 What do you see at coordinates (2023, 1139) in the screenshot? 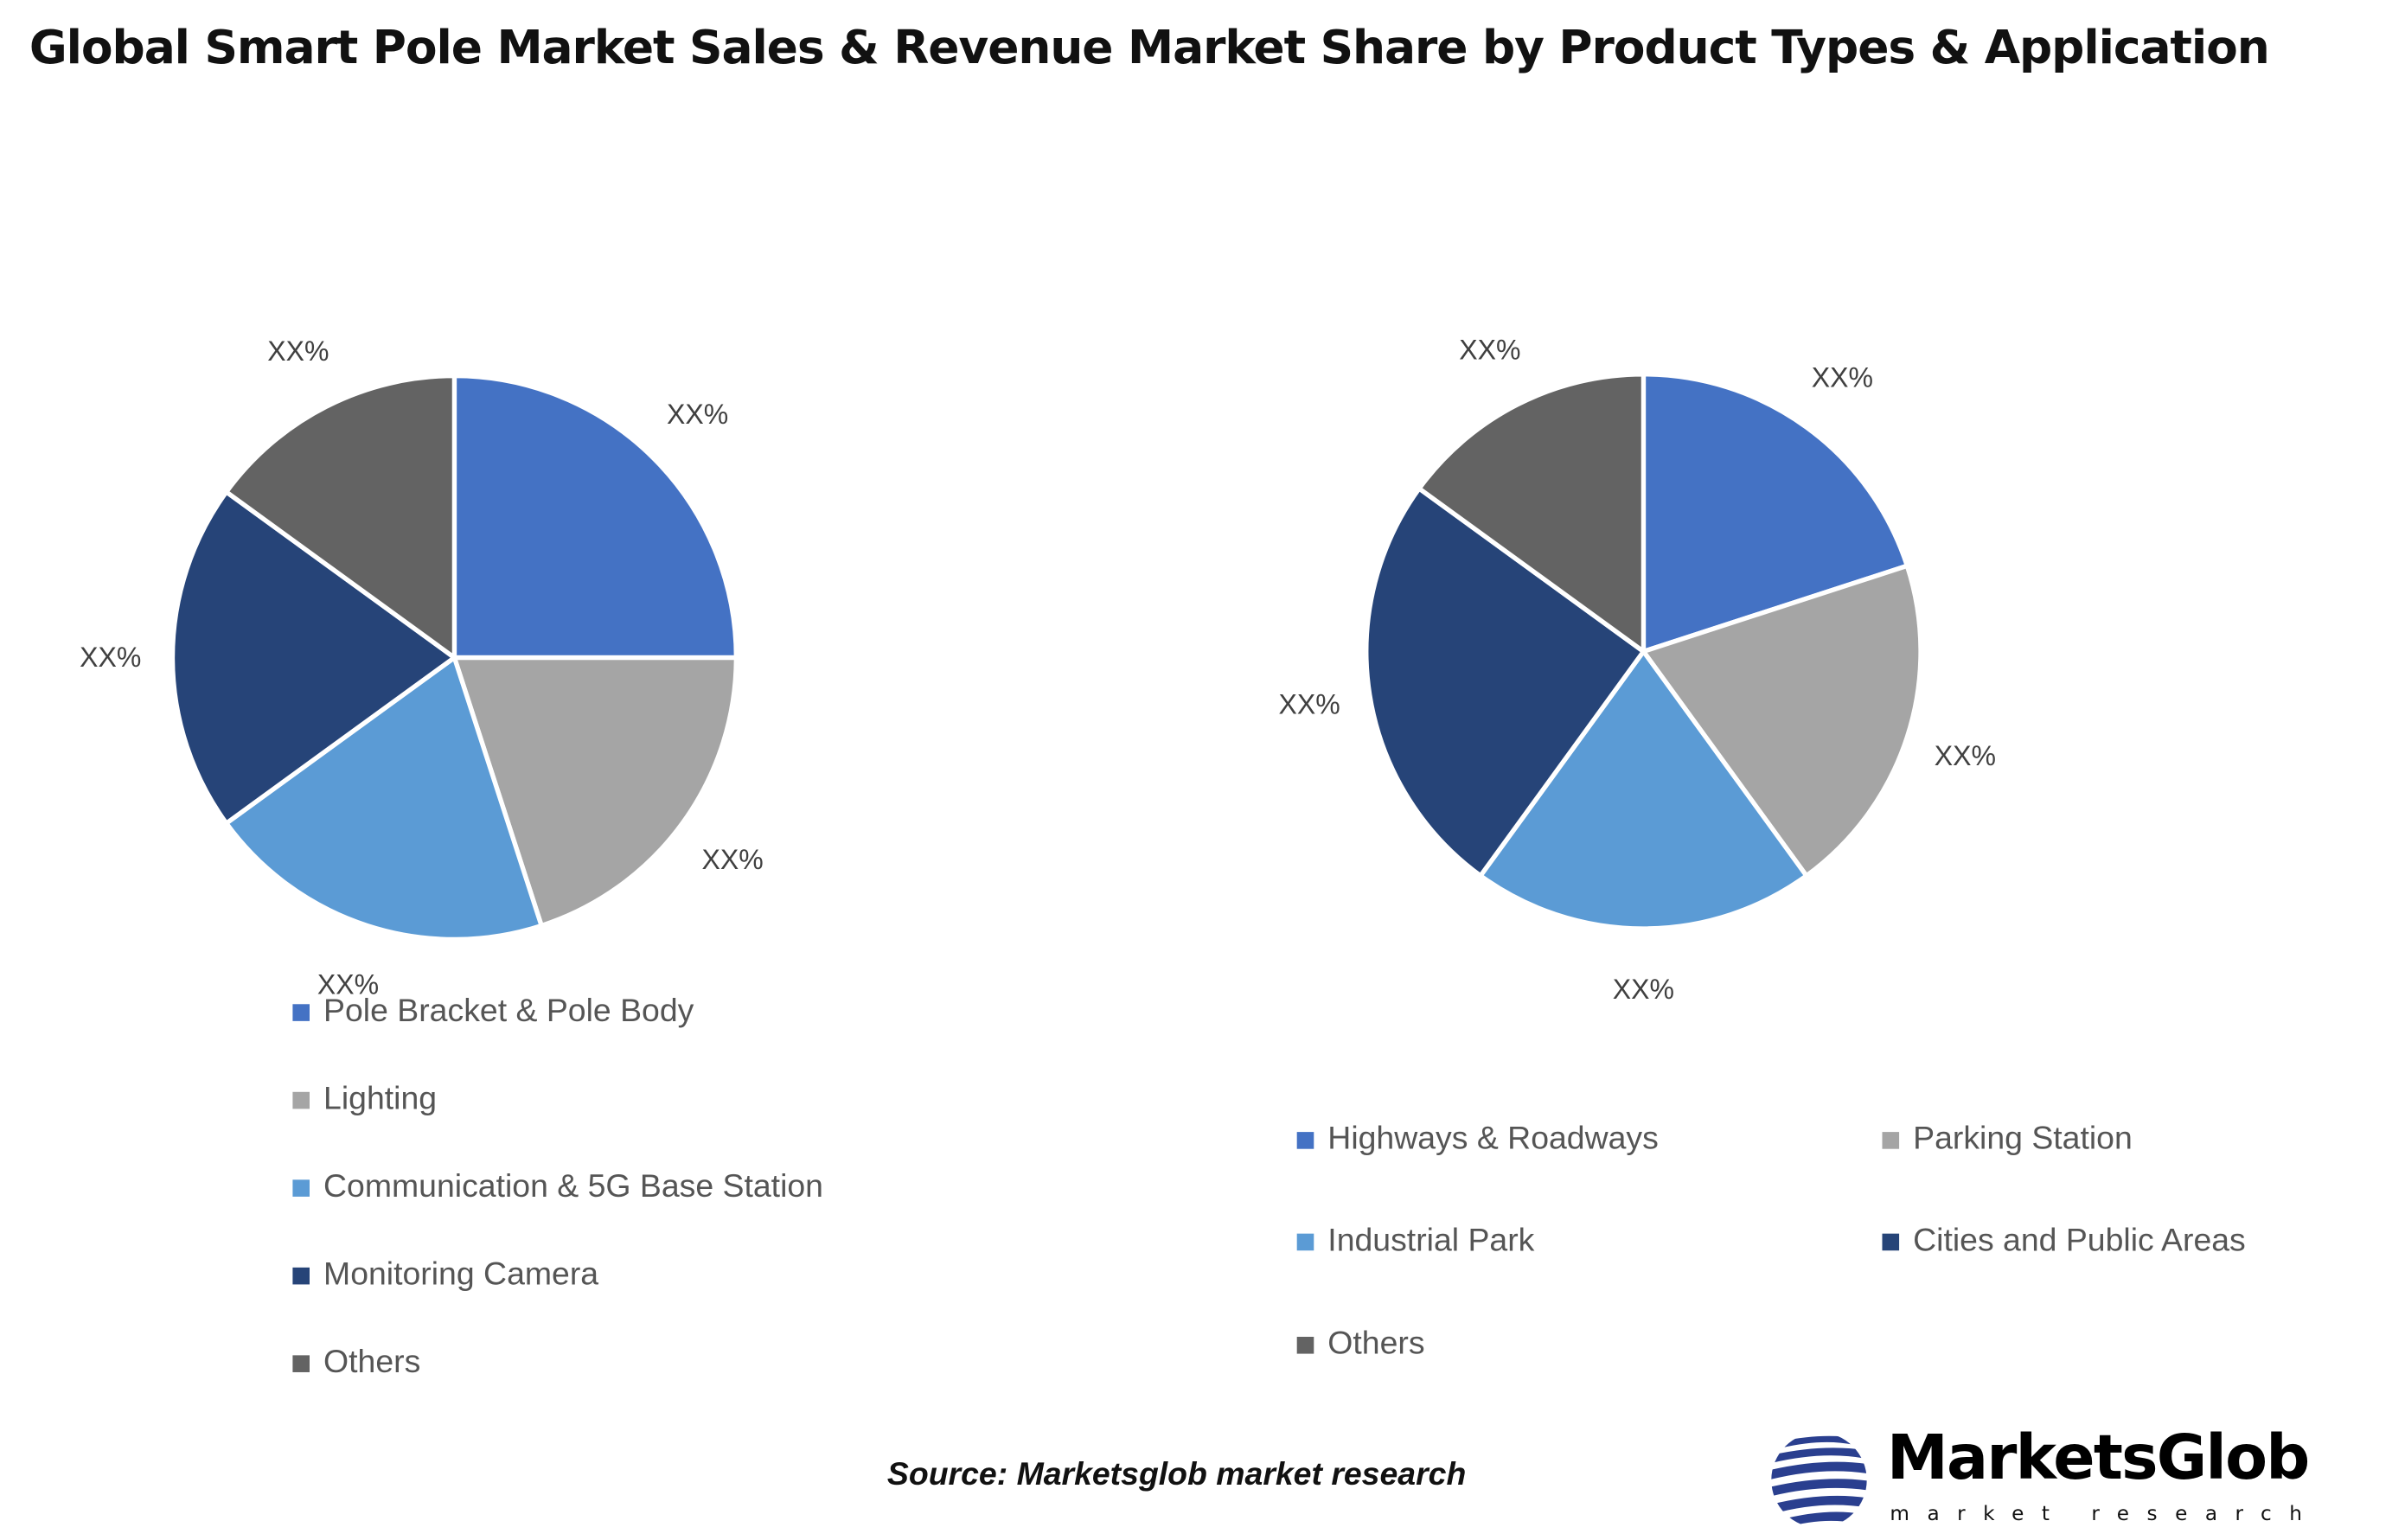
I see `legend-label: Parking Station` at bounding box center [2023, 1139].